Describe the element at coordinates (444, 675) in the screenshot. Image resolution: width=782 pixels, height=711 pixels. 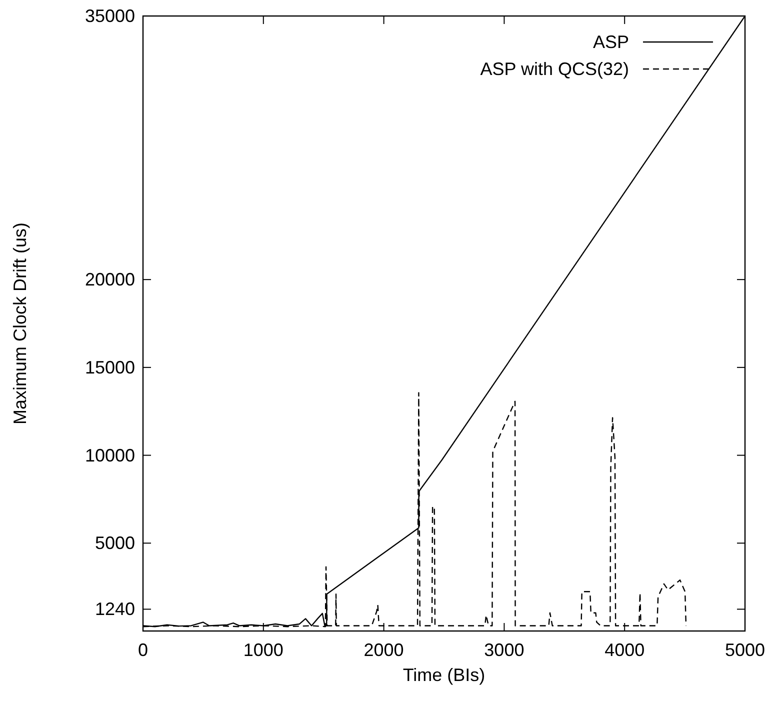
I see `x-axis-title: Time (BIs)` at that location.